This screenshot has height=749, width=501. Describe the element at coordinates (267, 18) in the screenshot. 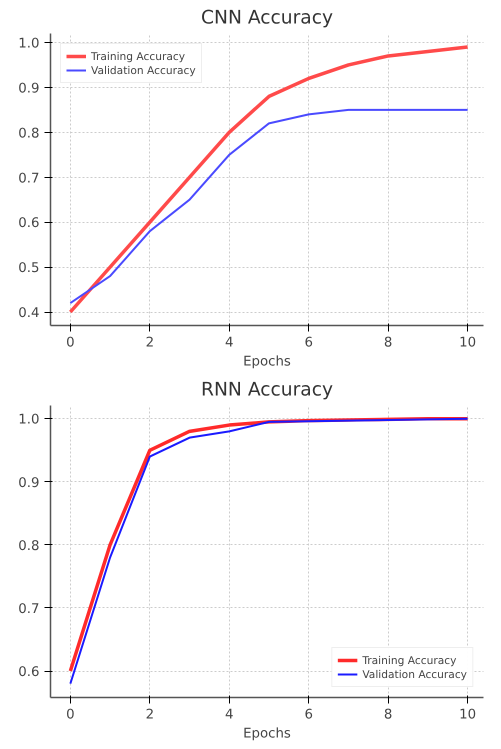

I see `chart-title: CNN Accuracy` at that location.